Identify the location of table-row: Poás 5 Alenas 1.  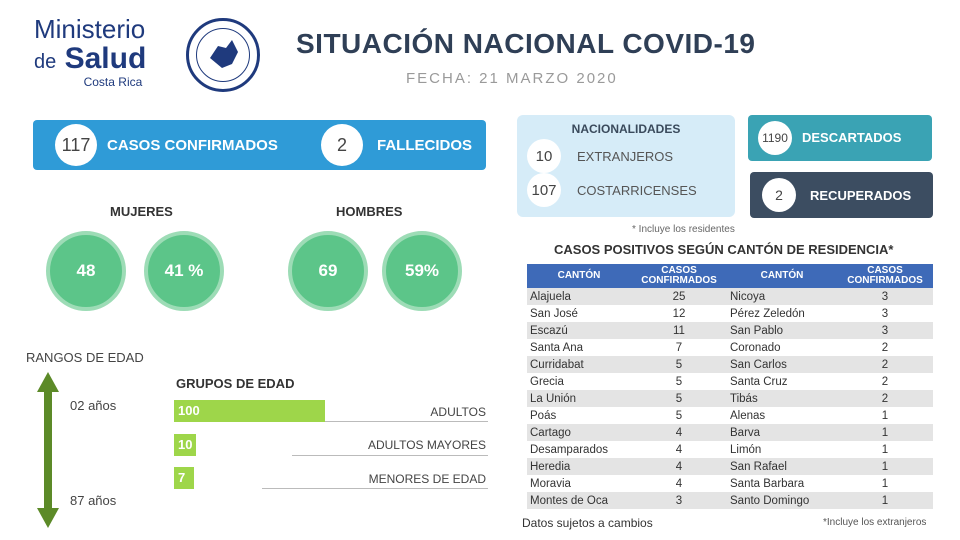
(730, 415).